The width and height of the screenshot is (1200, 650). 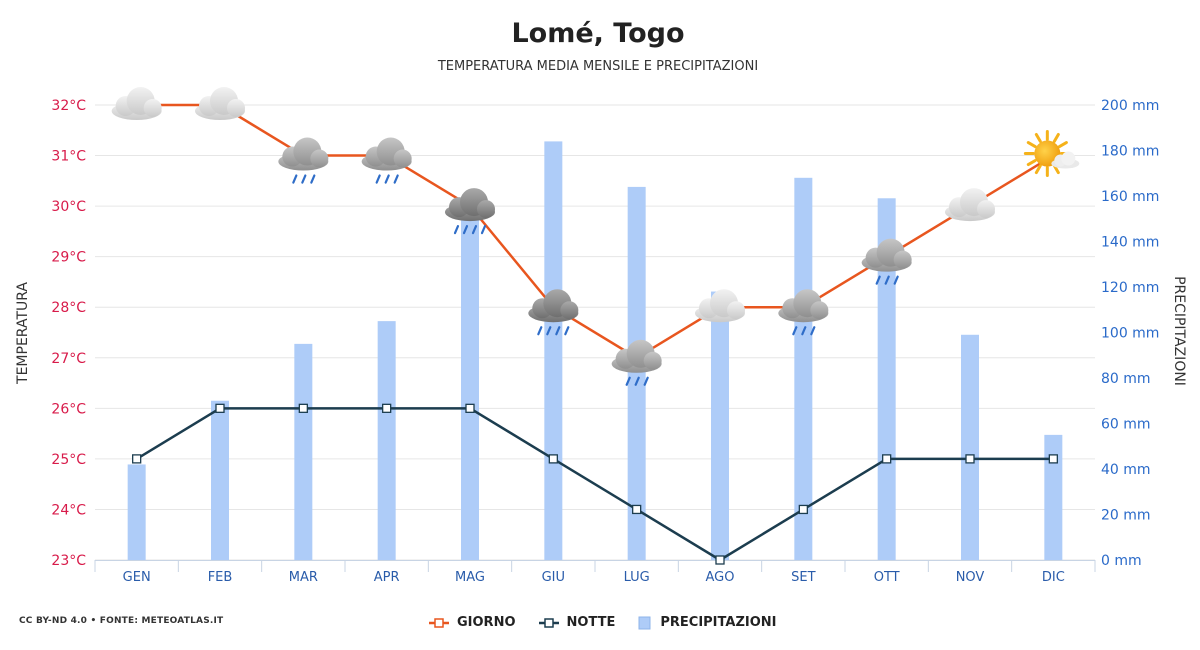 What do you see at coordinates (68, 409) in the screenshot?
I see `left-tick-label: 26°C` at bounding box center [68, 409].